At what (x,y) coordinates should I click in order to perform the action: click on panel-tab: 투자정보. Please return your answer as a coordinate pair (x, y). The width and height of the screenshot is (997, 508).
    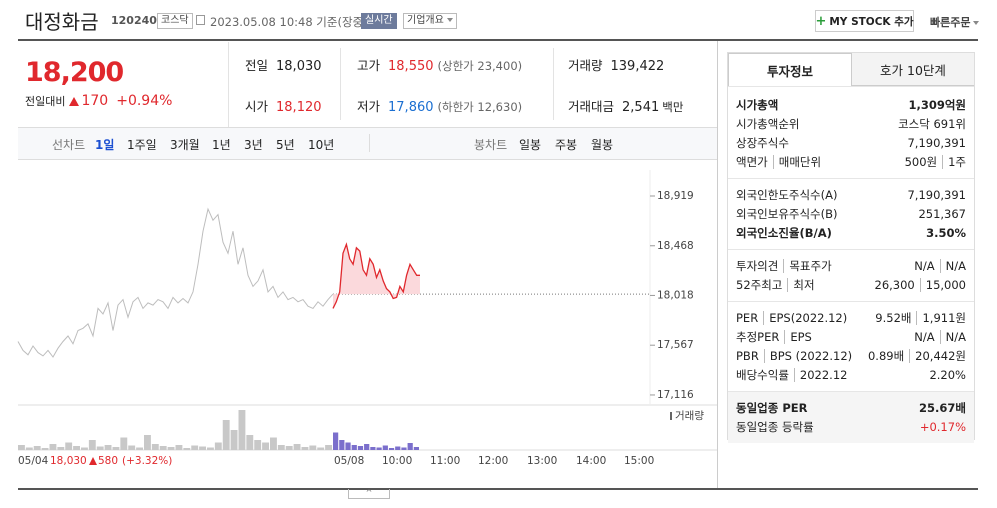
    Looking at the image, I should click on (790, 69).